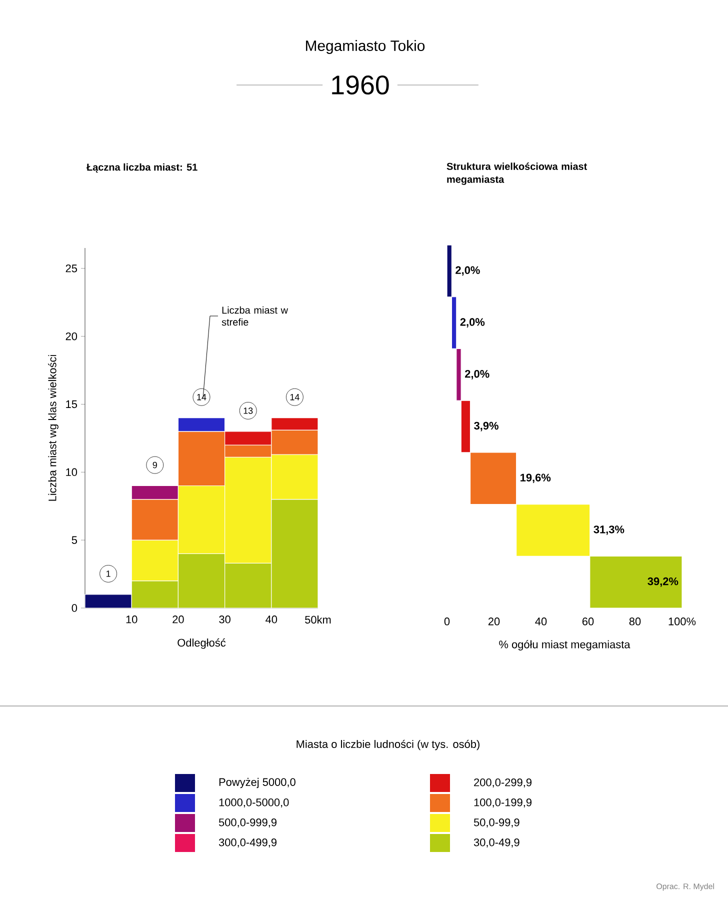 The image size is (728, 905). What do you see at coordinates (503, 803) in the screenshot?
I see `legend-label: 100,0-199,9` at bounding box center [503, 803].